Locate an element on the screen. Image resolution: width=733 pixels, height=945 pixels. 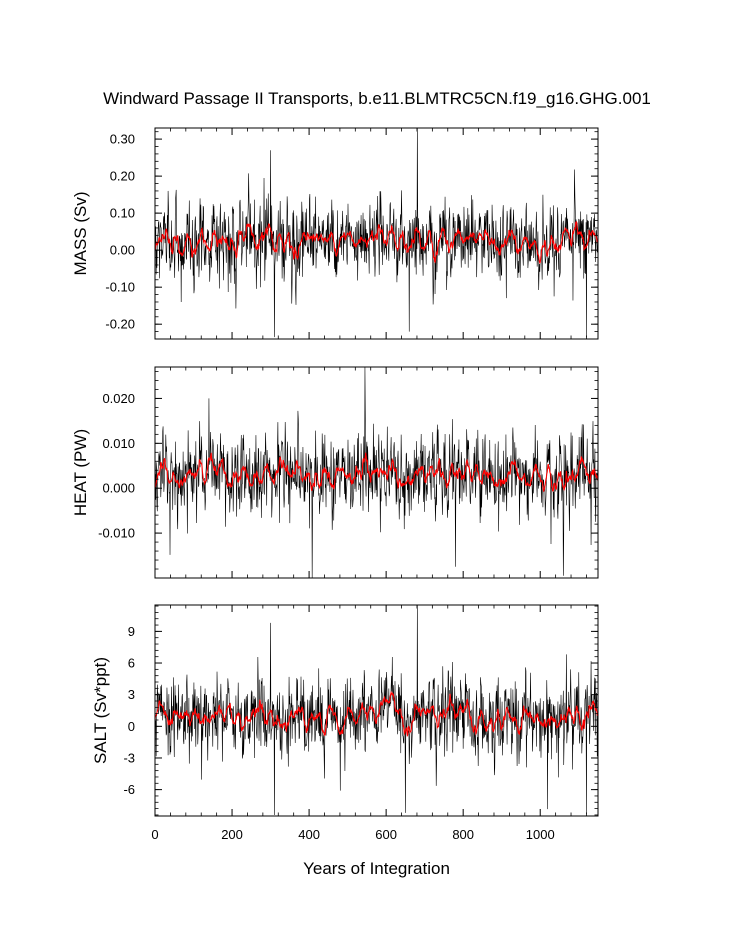
y-tick-label: 0.000 is located at coordinates (118, 488).